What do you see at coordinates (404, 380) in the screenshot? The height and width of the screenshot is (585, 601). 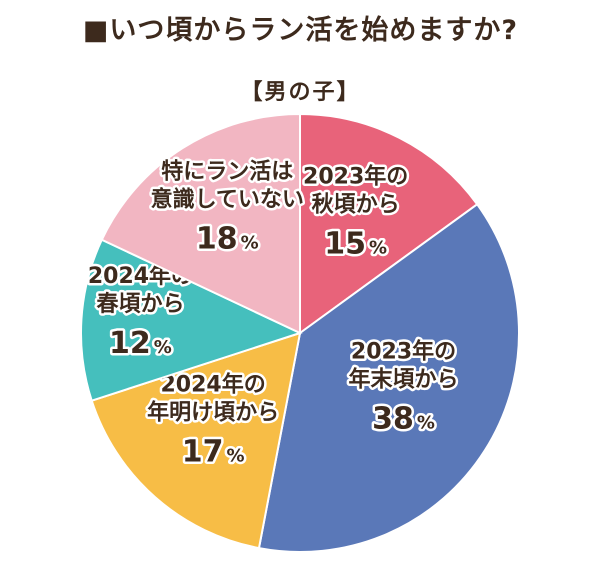 I see `slice-label-text: 年末頃から` at bounding box center [404, 380].